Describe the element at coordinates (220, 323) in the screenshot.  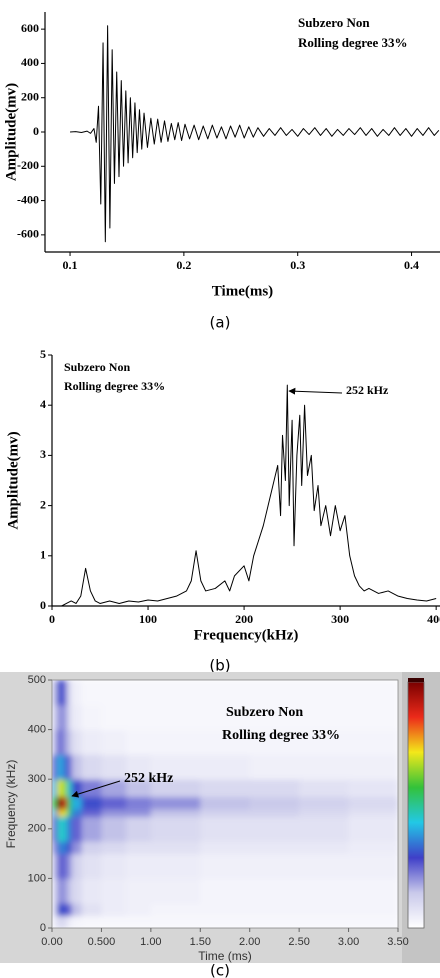
I see `panel-label: (a)` at that location.